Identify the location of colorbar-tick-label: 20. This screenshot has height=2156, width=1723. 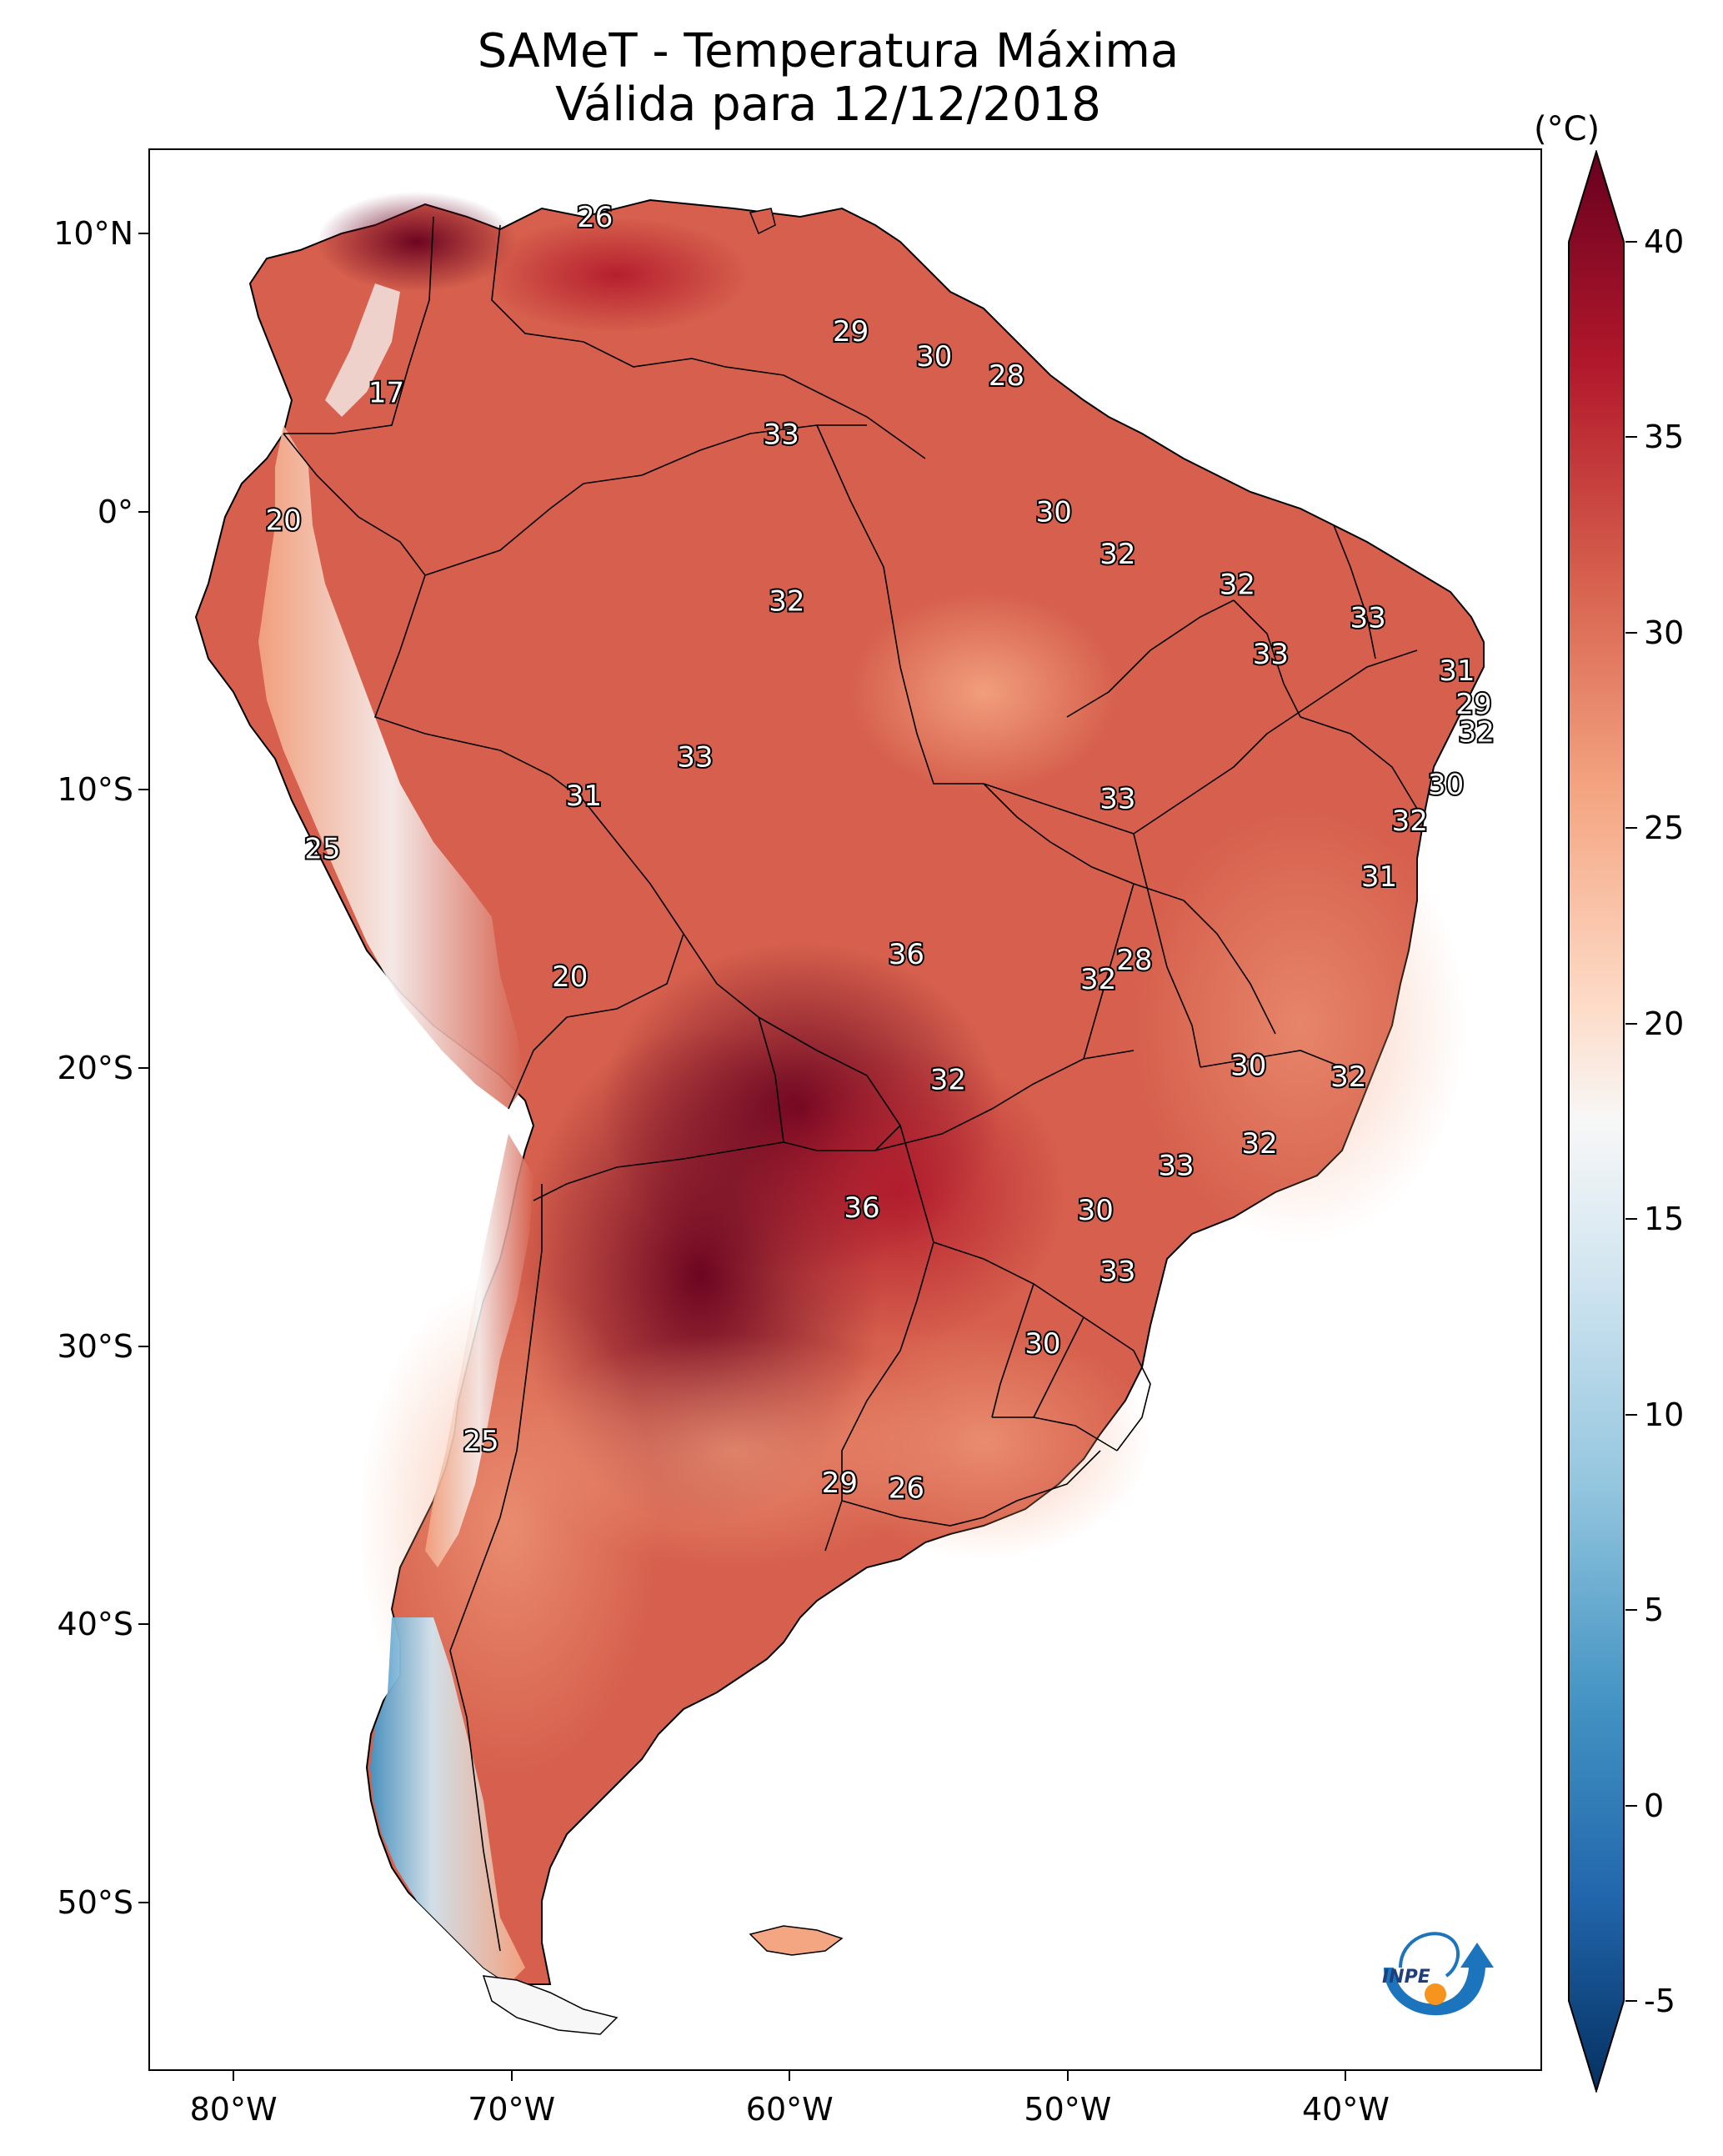
(1664, 1023).